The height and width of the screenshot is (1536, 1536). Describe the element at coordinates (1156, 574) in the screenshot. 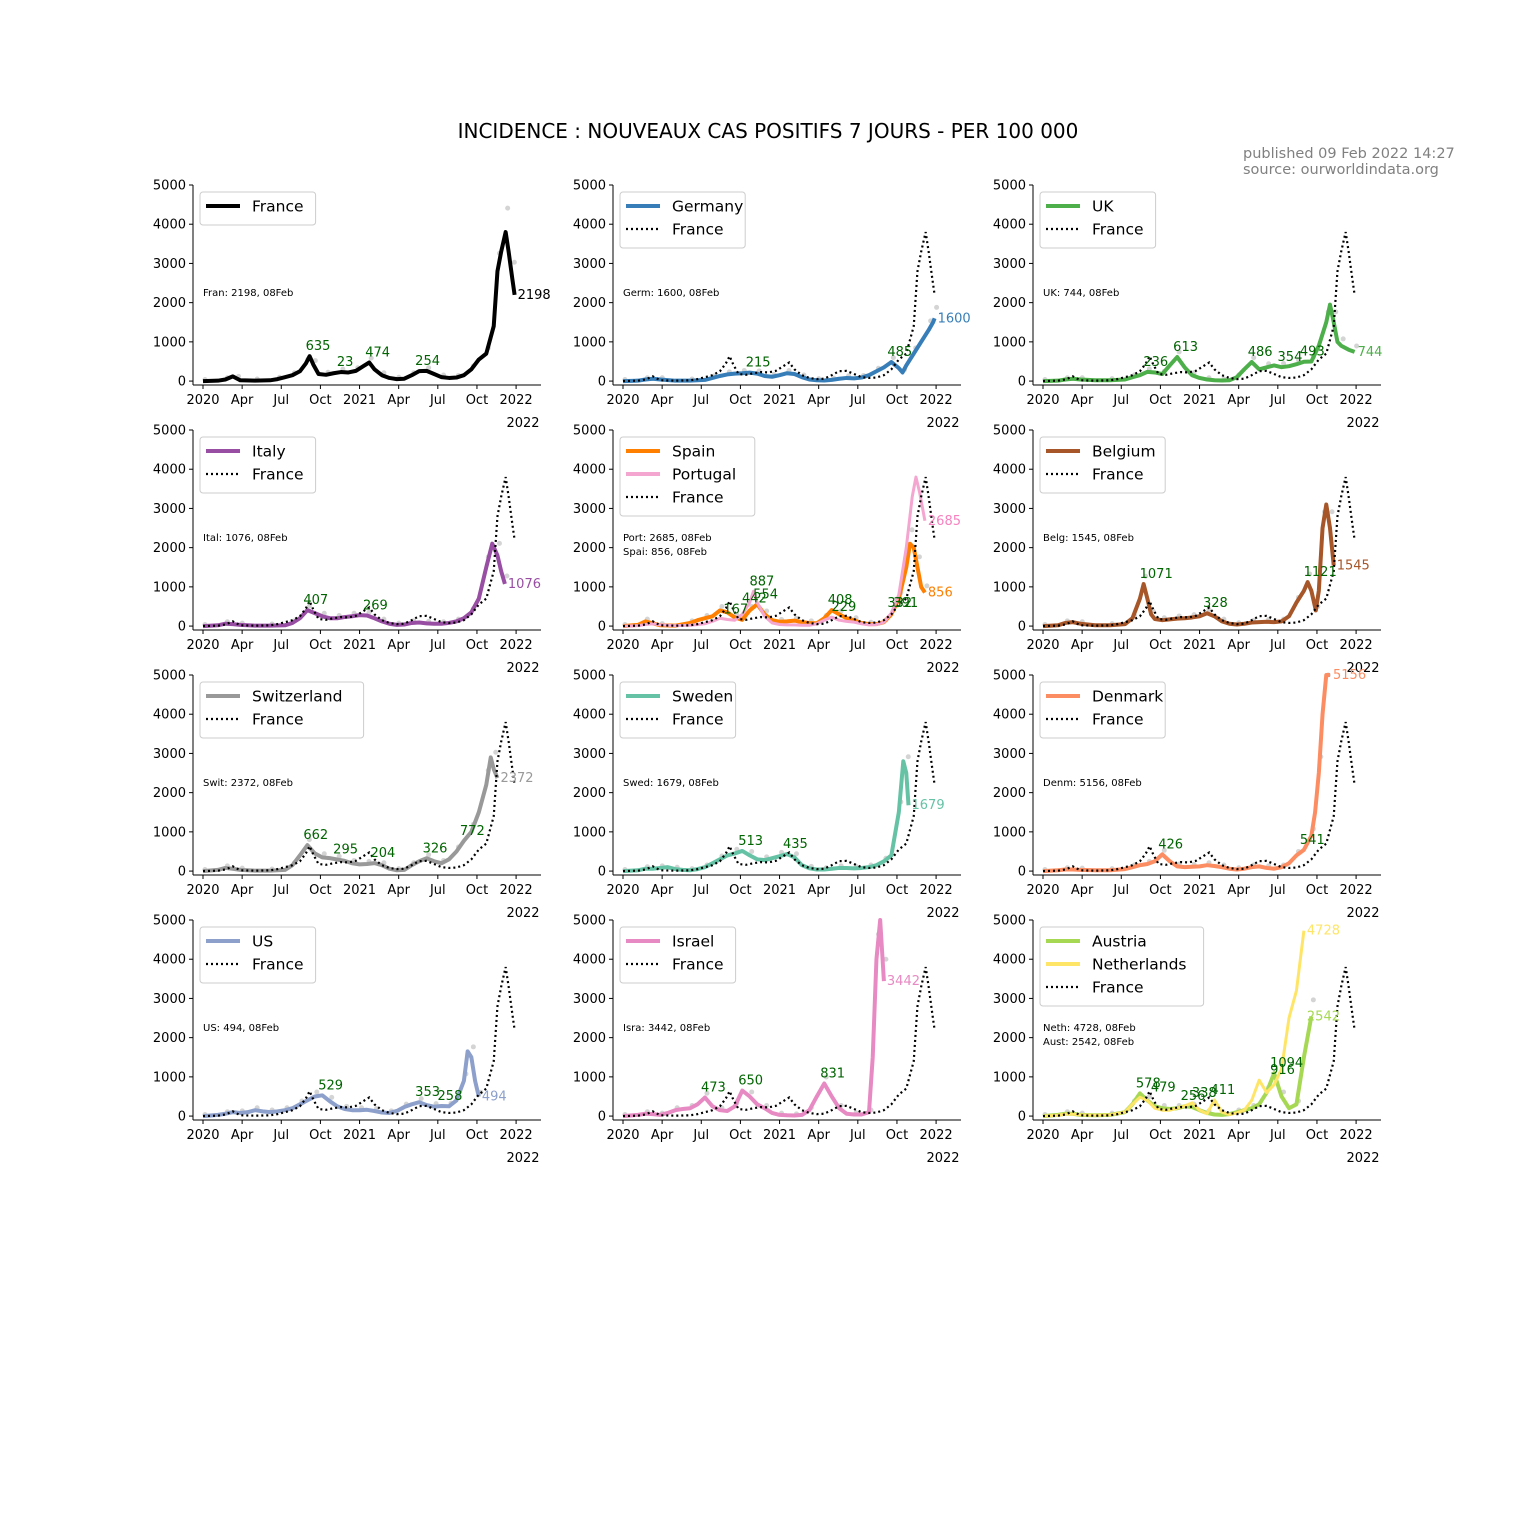

I see `data-label: 1071` at that location.